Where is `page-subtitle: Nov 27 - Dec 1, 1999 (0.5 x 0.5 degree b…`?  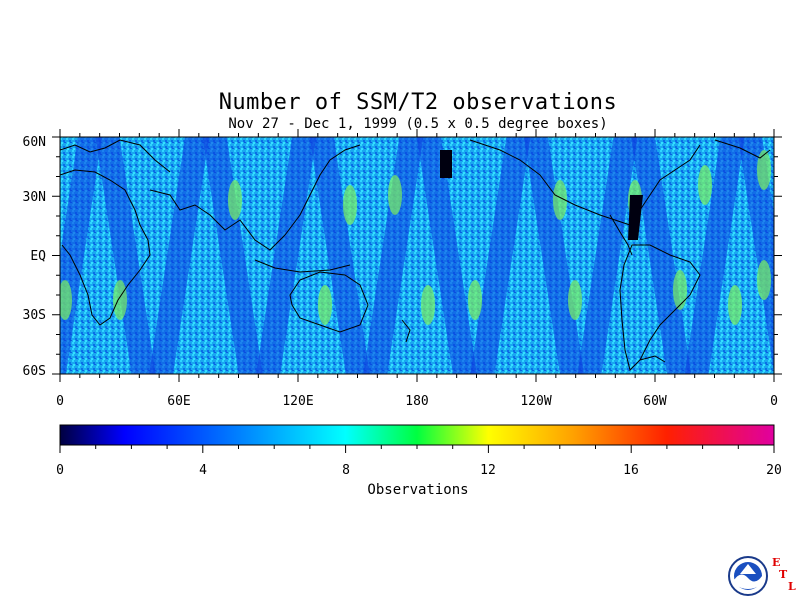
page-subtitle: Nov 27 - Dec 1, 1999 (0.5 x 0.5 degree b… is located at coordinates (418, 124).